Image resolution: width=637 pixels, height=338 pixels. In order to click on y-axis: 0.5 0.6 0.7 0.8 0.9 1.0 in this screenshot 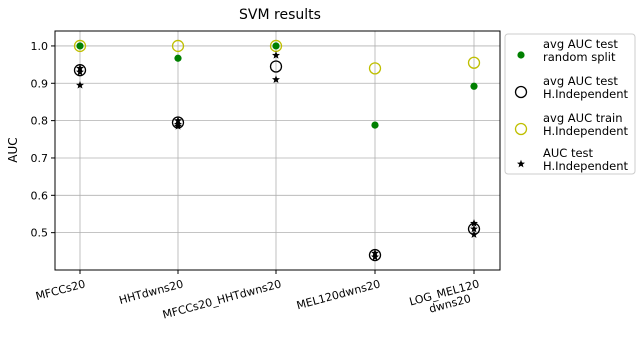, I will do `click(43, 140)`.